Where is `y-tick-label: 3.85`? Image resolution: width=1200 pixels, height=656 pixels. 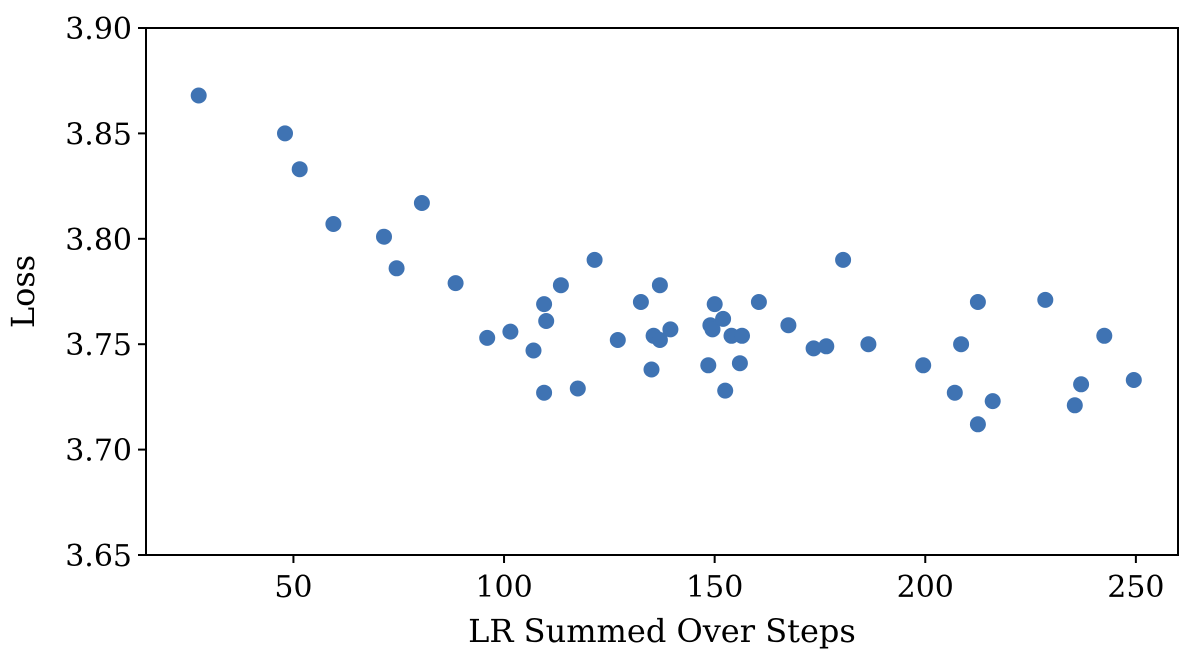
y-tick-label: 3.85 is located at coordinates (98, 134).